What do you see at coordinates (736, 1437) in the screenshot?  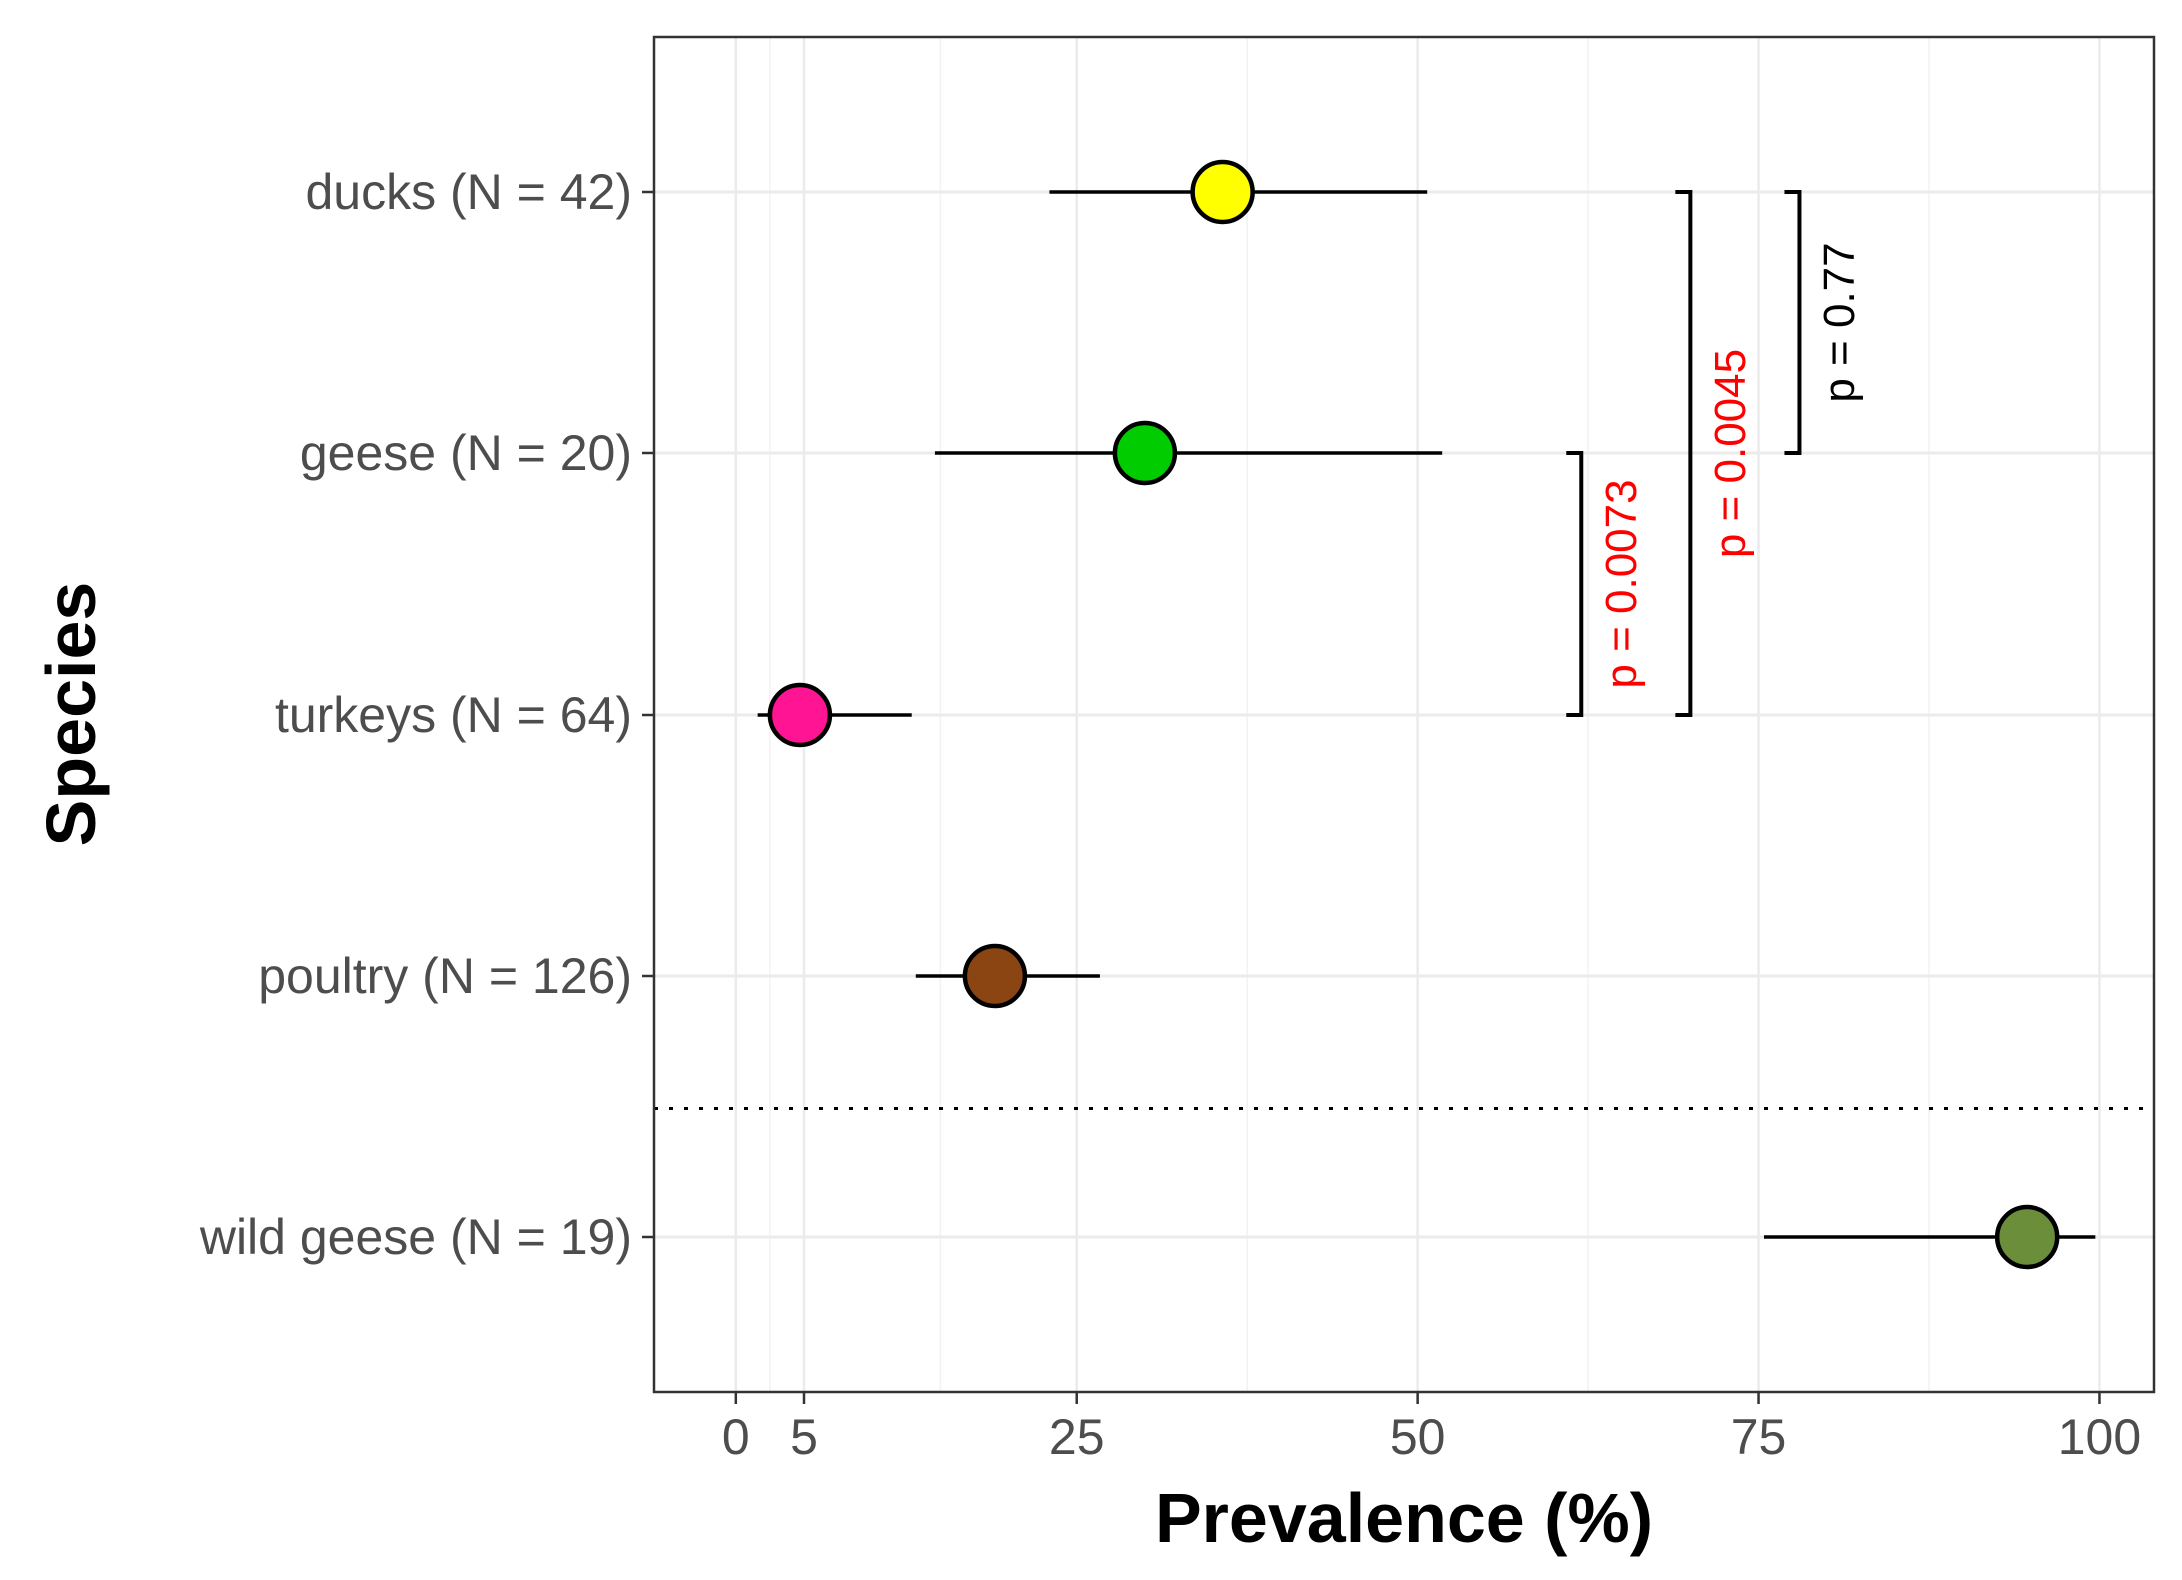 I see `x-tick-label: 0` at bounding box center [736, 1437].